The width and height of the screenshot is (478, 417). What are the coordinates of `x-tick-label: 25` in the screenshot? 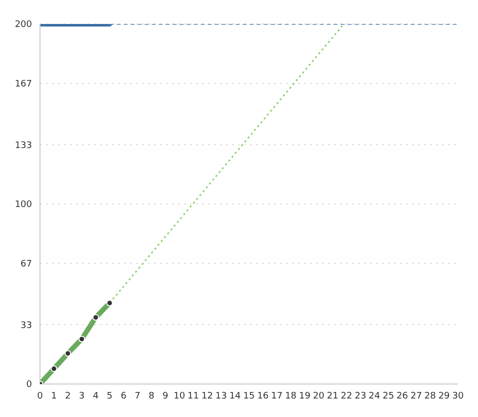 It's located at (388, 396).